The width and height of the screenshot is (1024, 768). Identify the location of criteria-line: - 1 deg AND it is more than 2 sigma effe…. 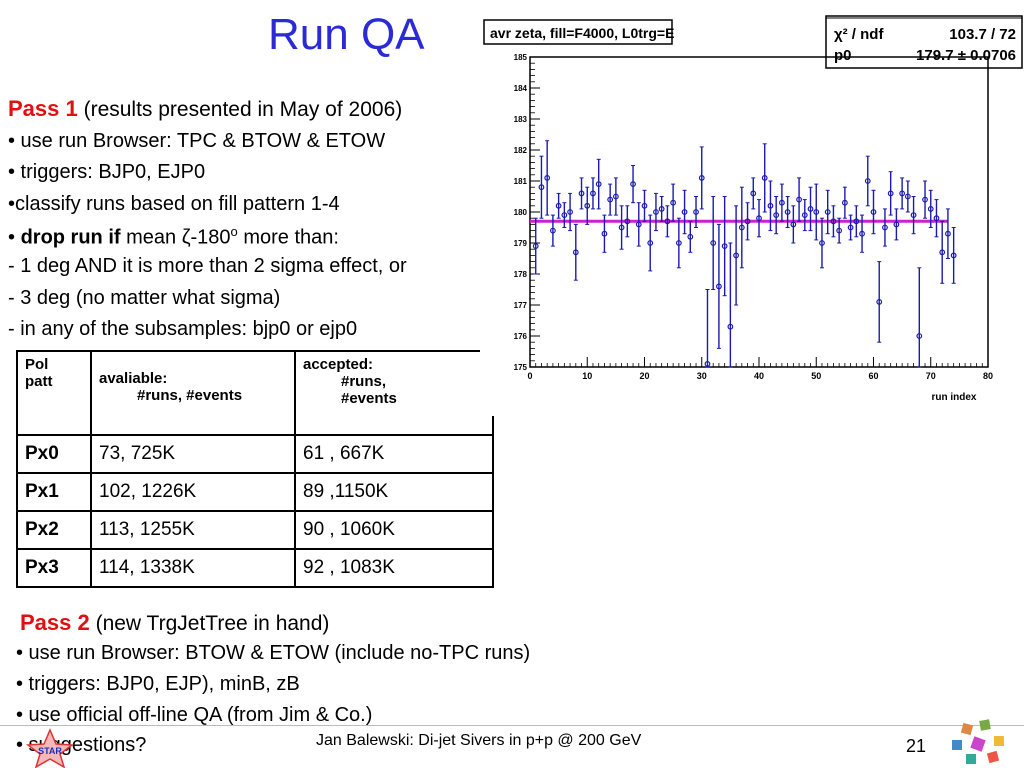
(207, 266).